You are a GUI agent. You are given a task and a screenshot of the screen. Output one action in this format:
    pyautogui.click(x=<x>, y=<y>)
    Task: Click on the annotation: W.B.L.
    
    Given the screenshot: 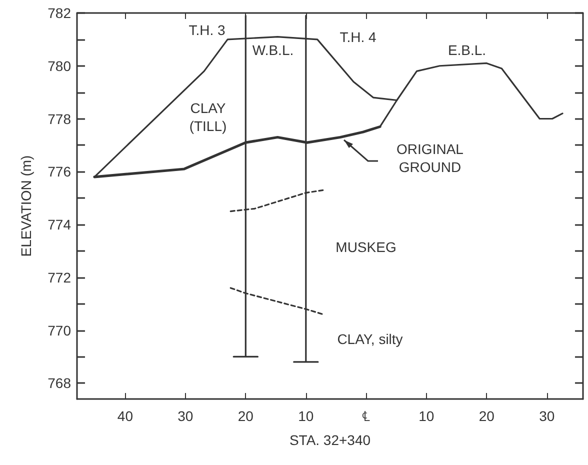 What is the action you would take?
    pyautogui.click(x=273, y=50)
    